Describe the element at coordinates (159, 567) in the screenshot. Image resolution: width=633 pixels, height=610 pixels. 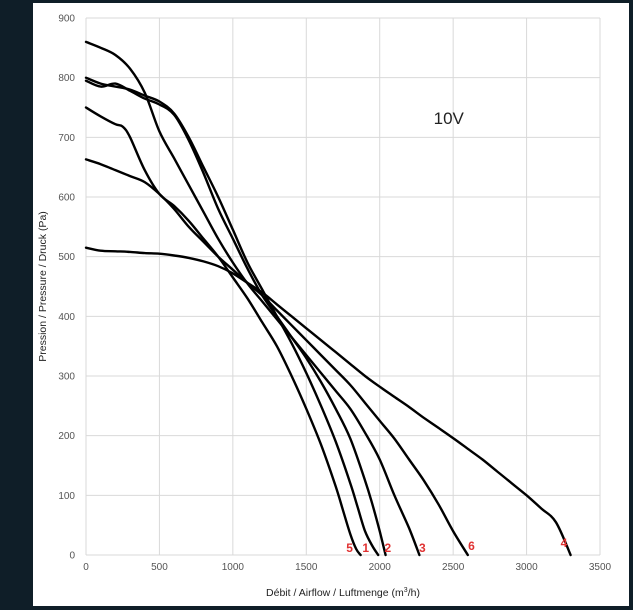
I see `x-tick-label: 500` at that location.